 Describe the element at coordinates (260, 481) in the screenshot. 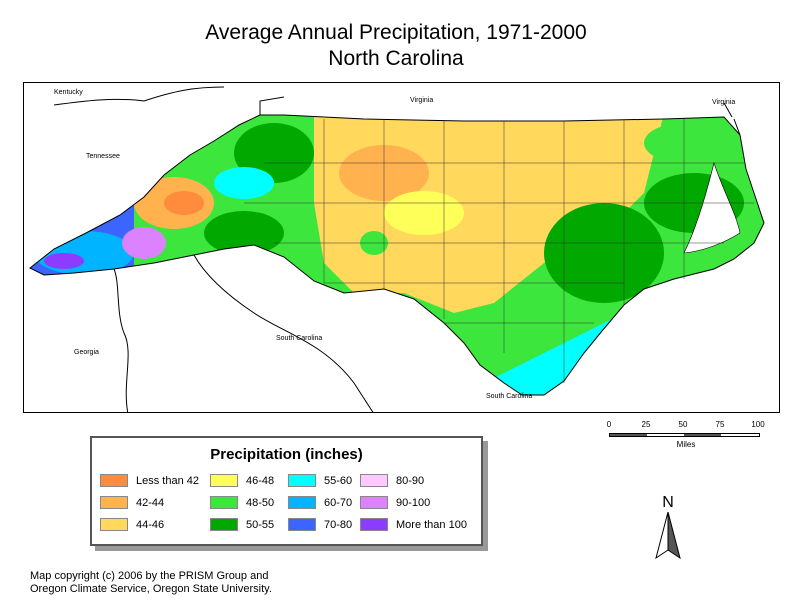

I see `legend-label: 46-48` at that location.